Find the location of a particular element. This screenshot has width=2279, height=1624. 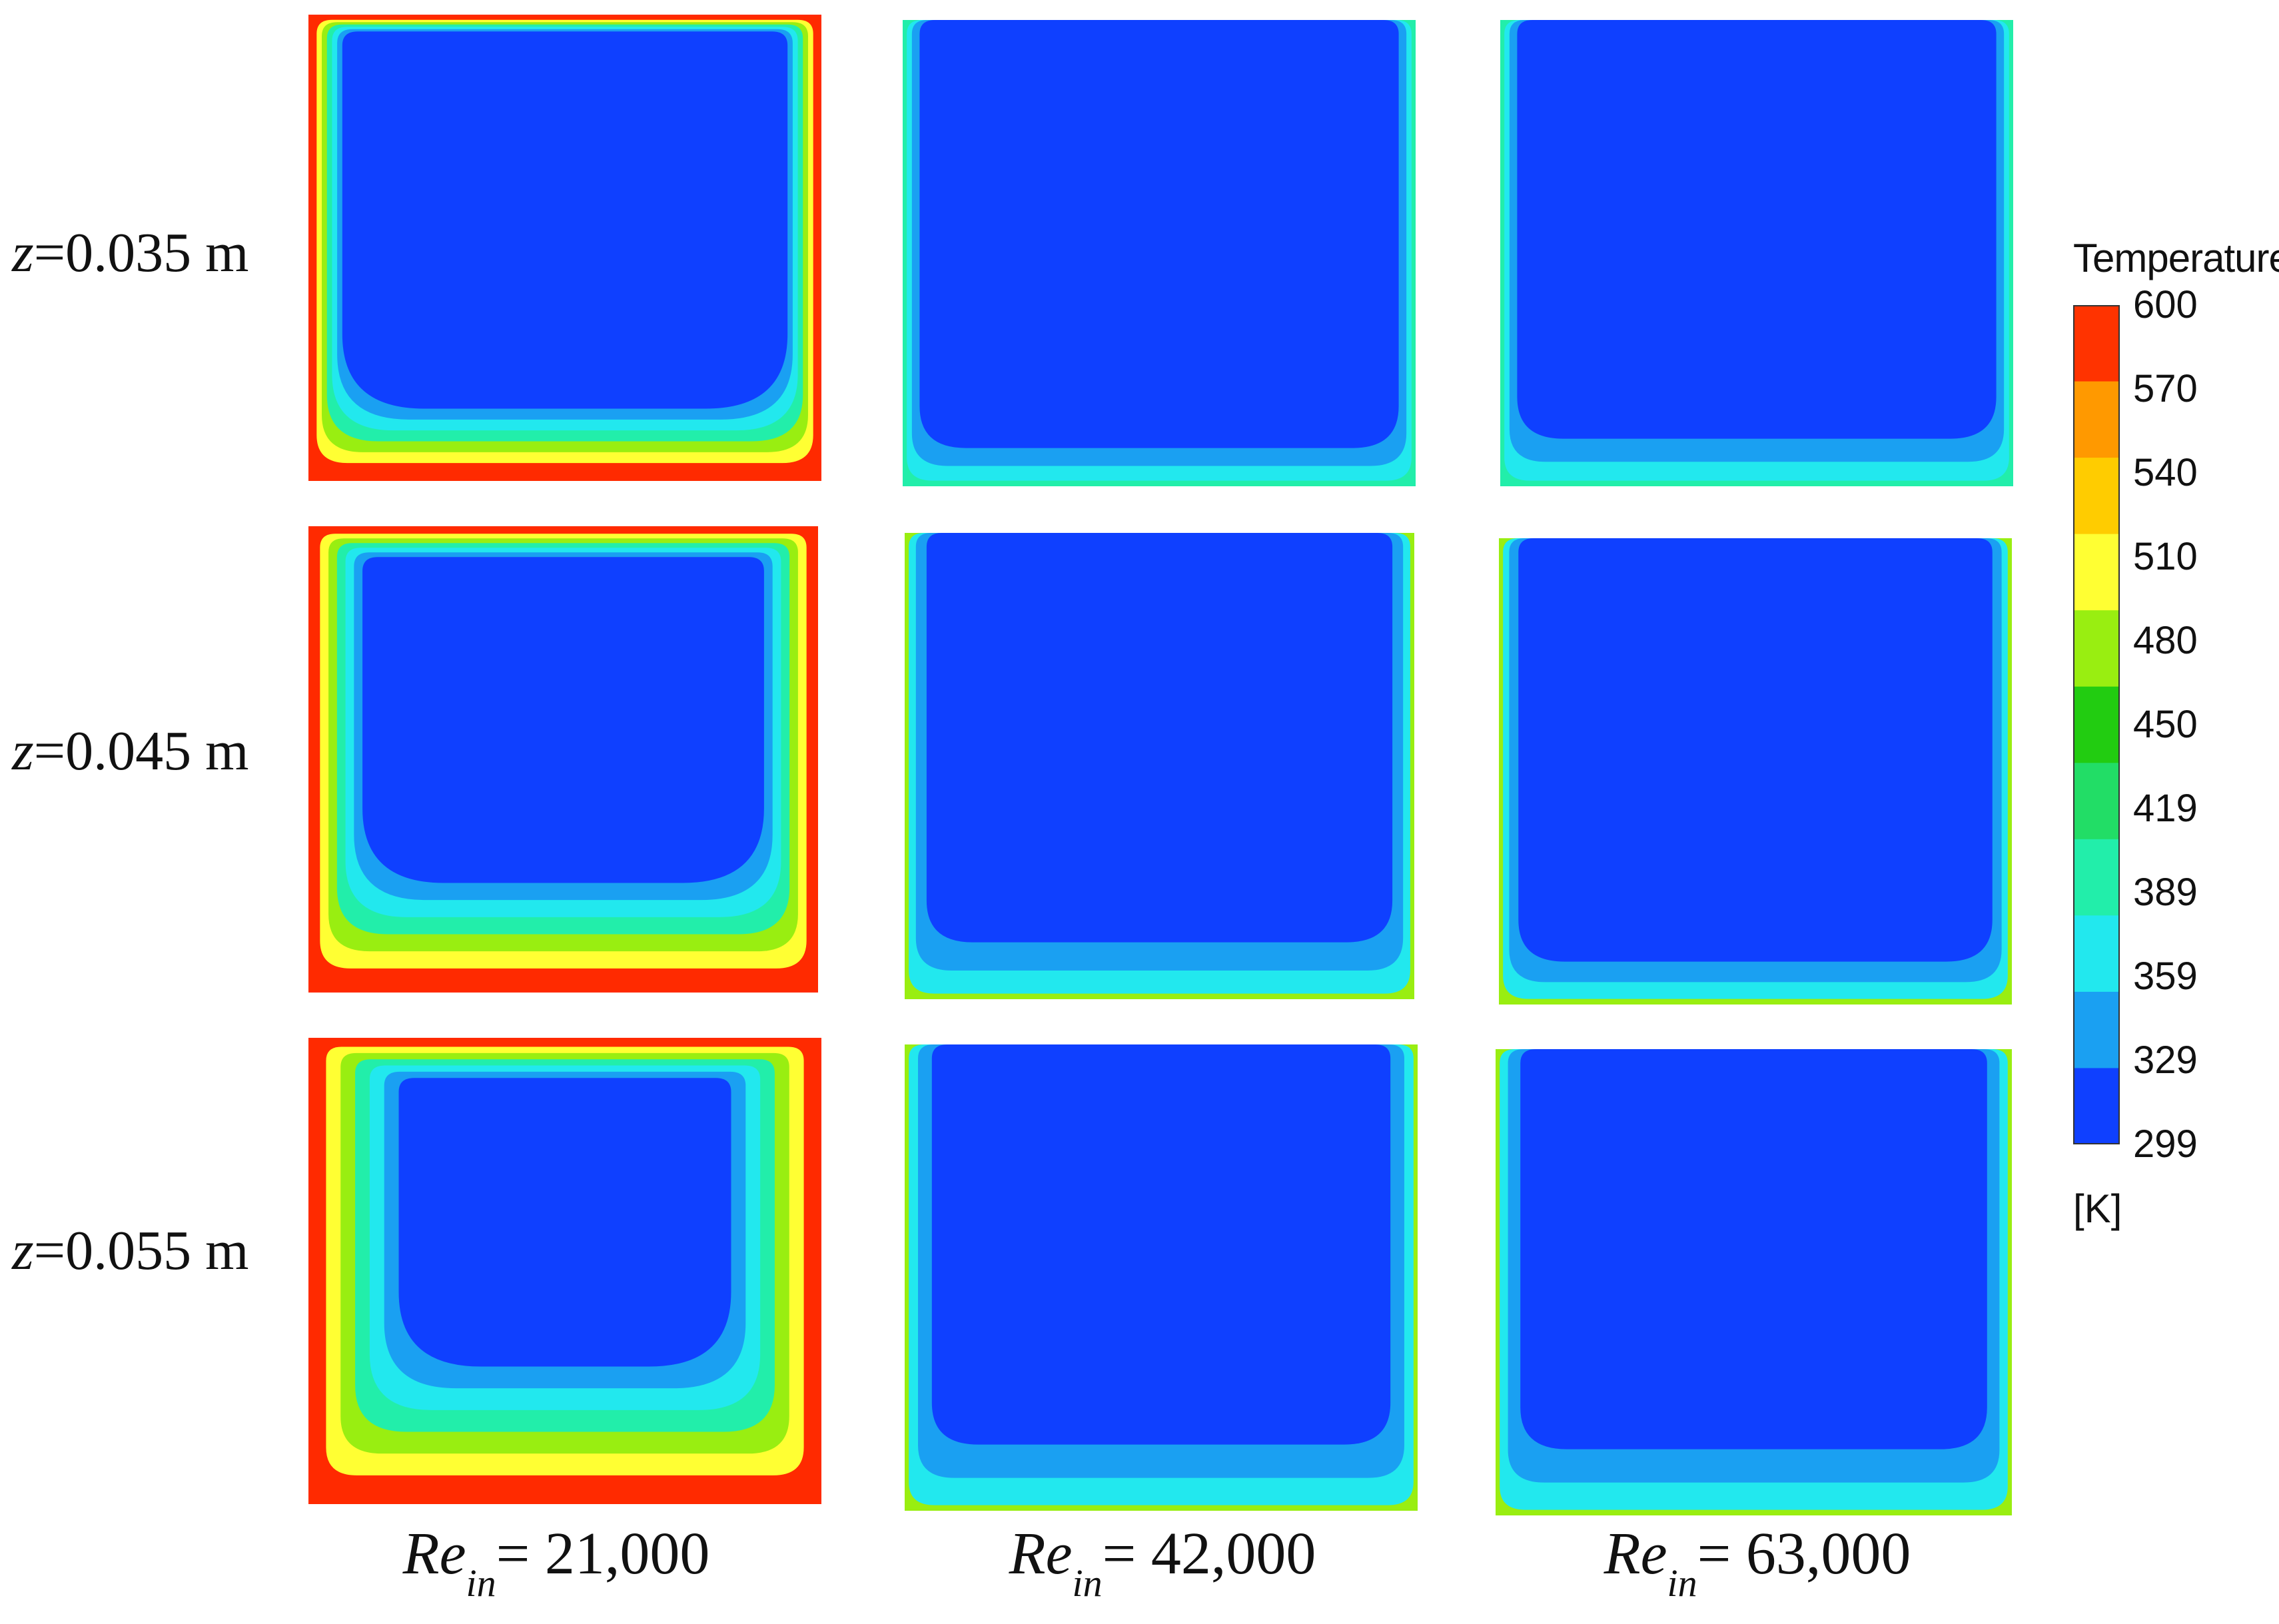

row-label-1: z=0.035 m is located at coordinates (155, 253).